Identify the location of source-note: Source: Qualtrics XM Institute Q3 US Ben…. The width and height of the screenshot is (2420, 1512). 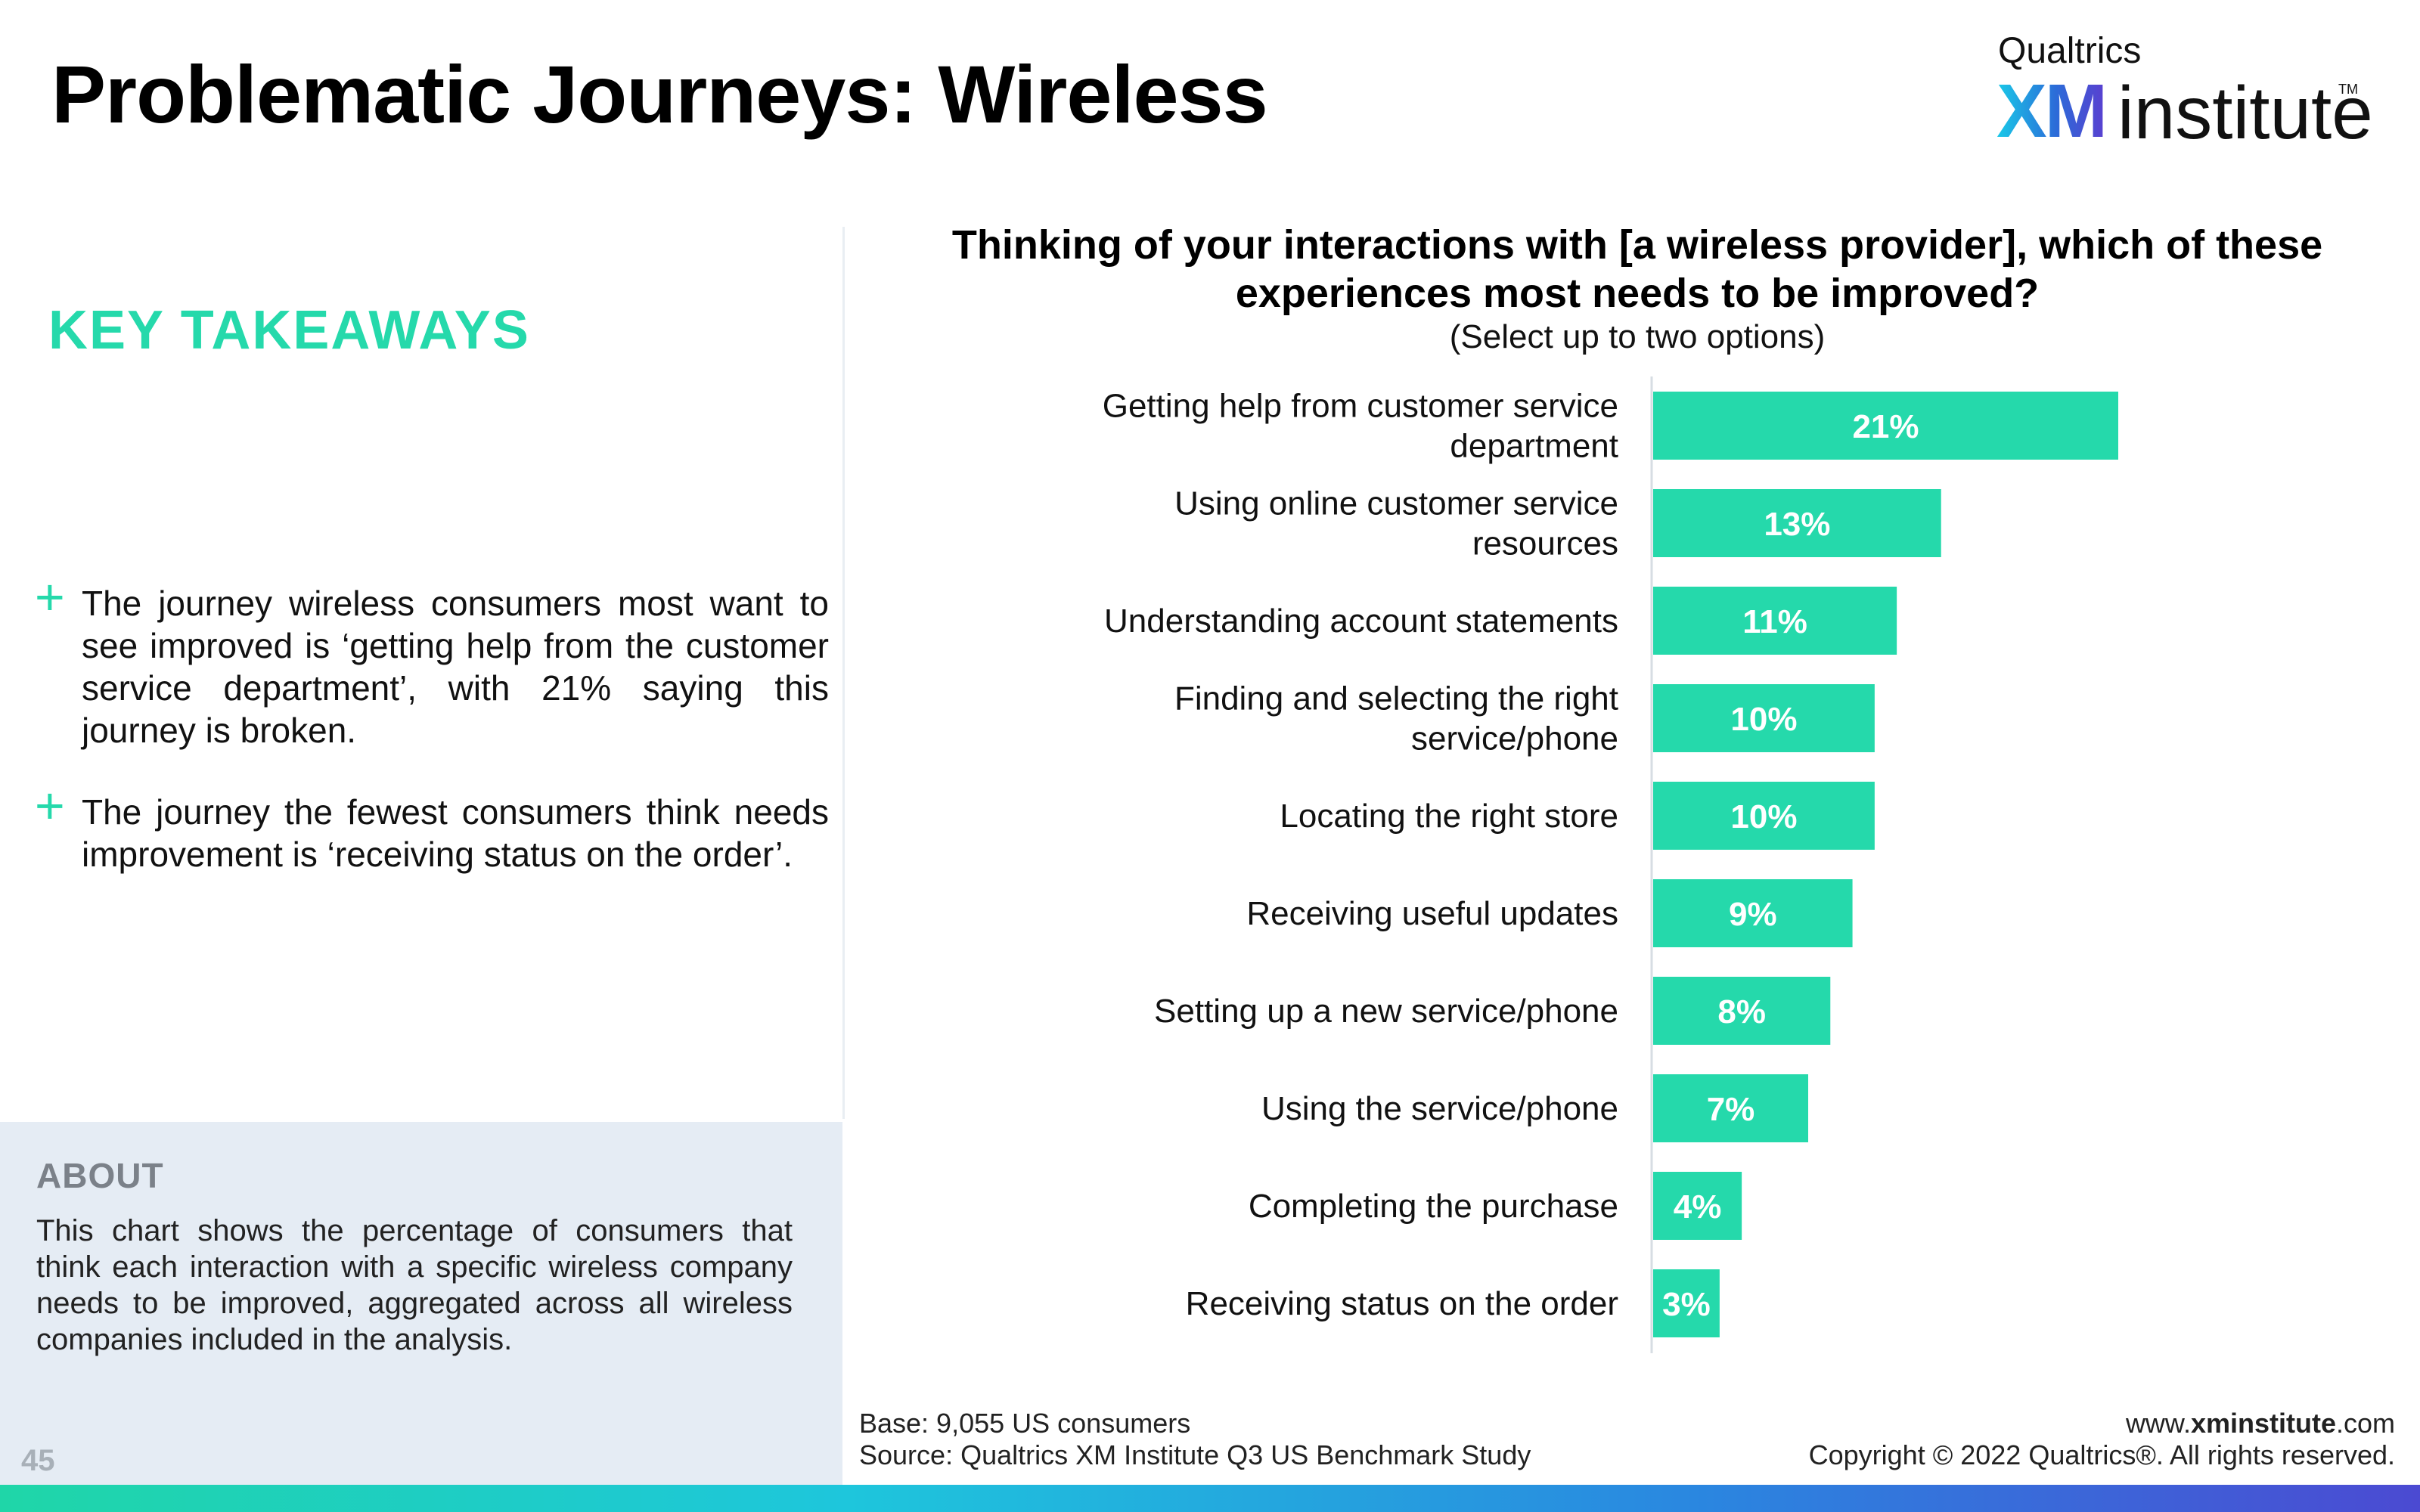
(1195, 1455).